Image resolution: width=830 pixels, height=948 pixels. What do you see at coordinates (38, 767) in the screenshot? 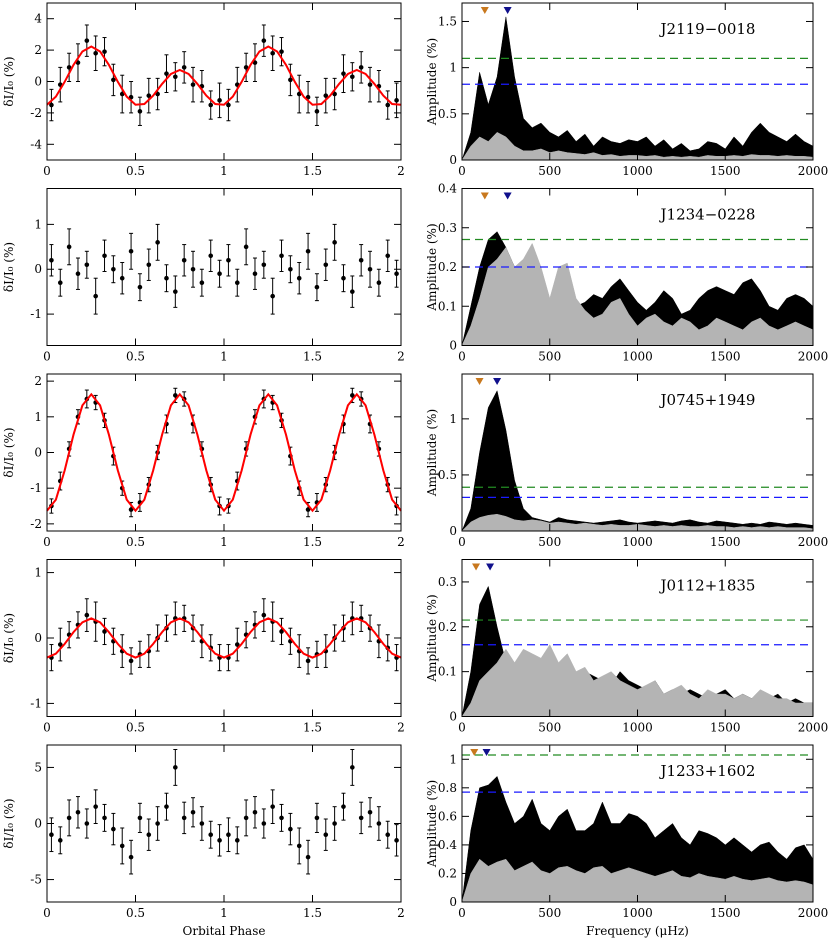
I see `y-tick-label: 5` at bounding box center [38, 767].